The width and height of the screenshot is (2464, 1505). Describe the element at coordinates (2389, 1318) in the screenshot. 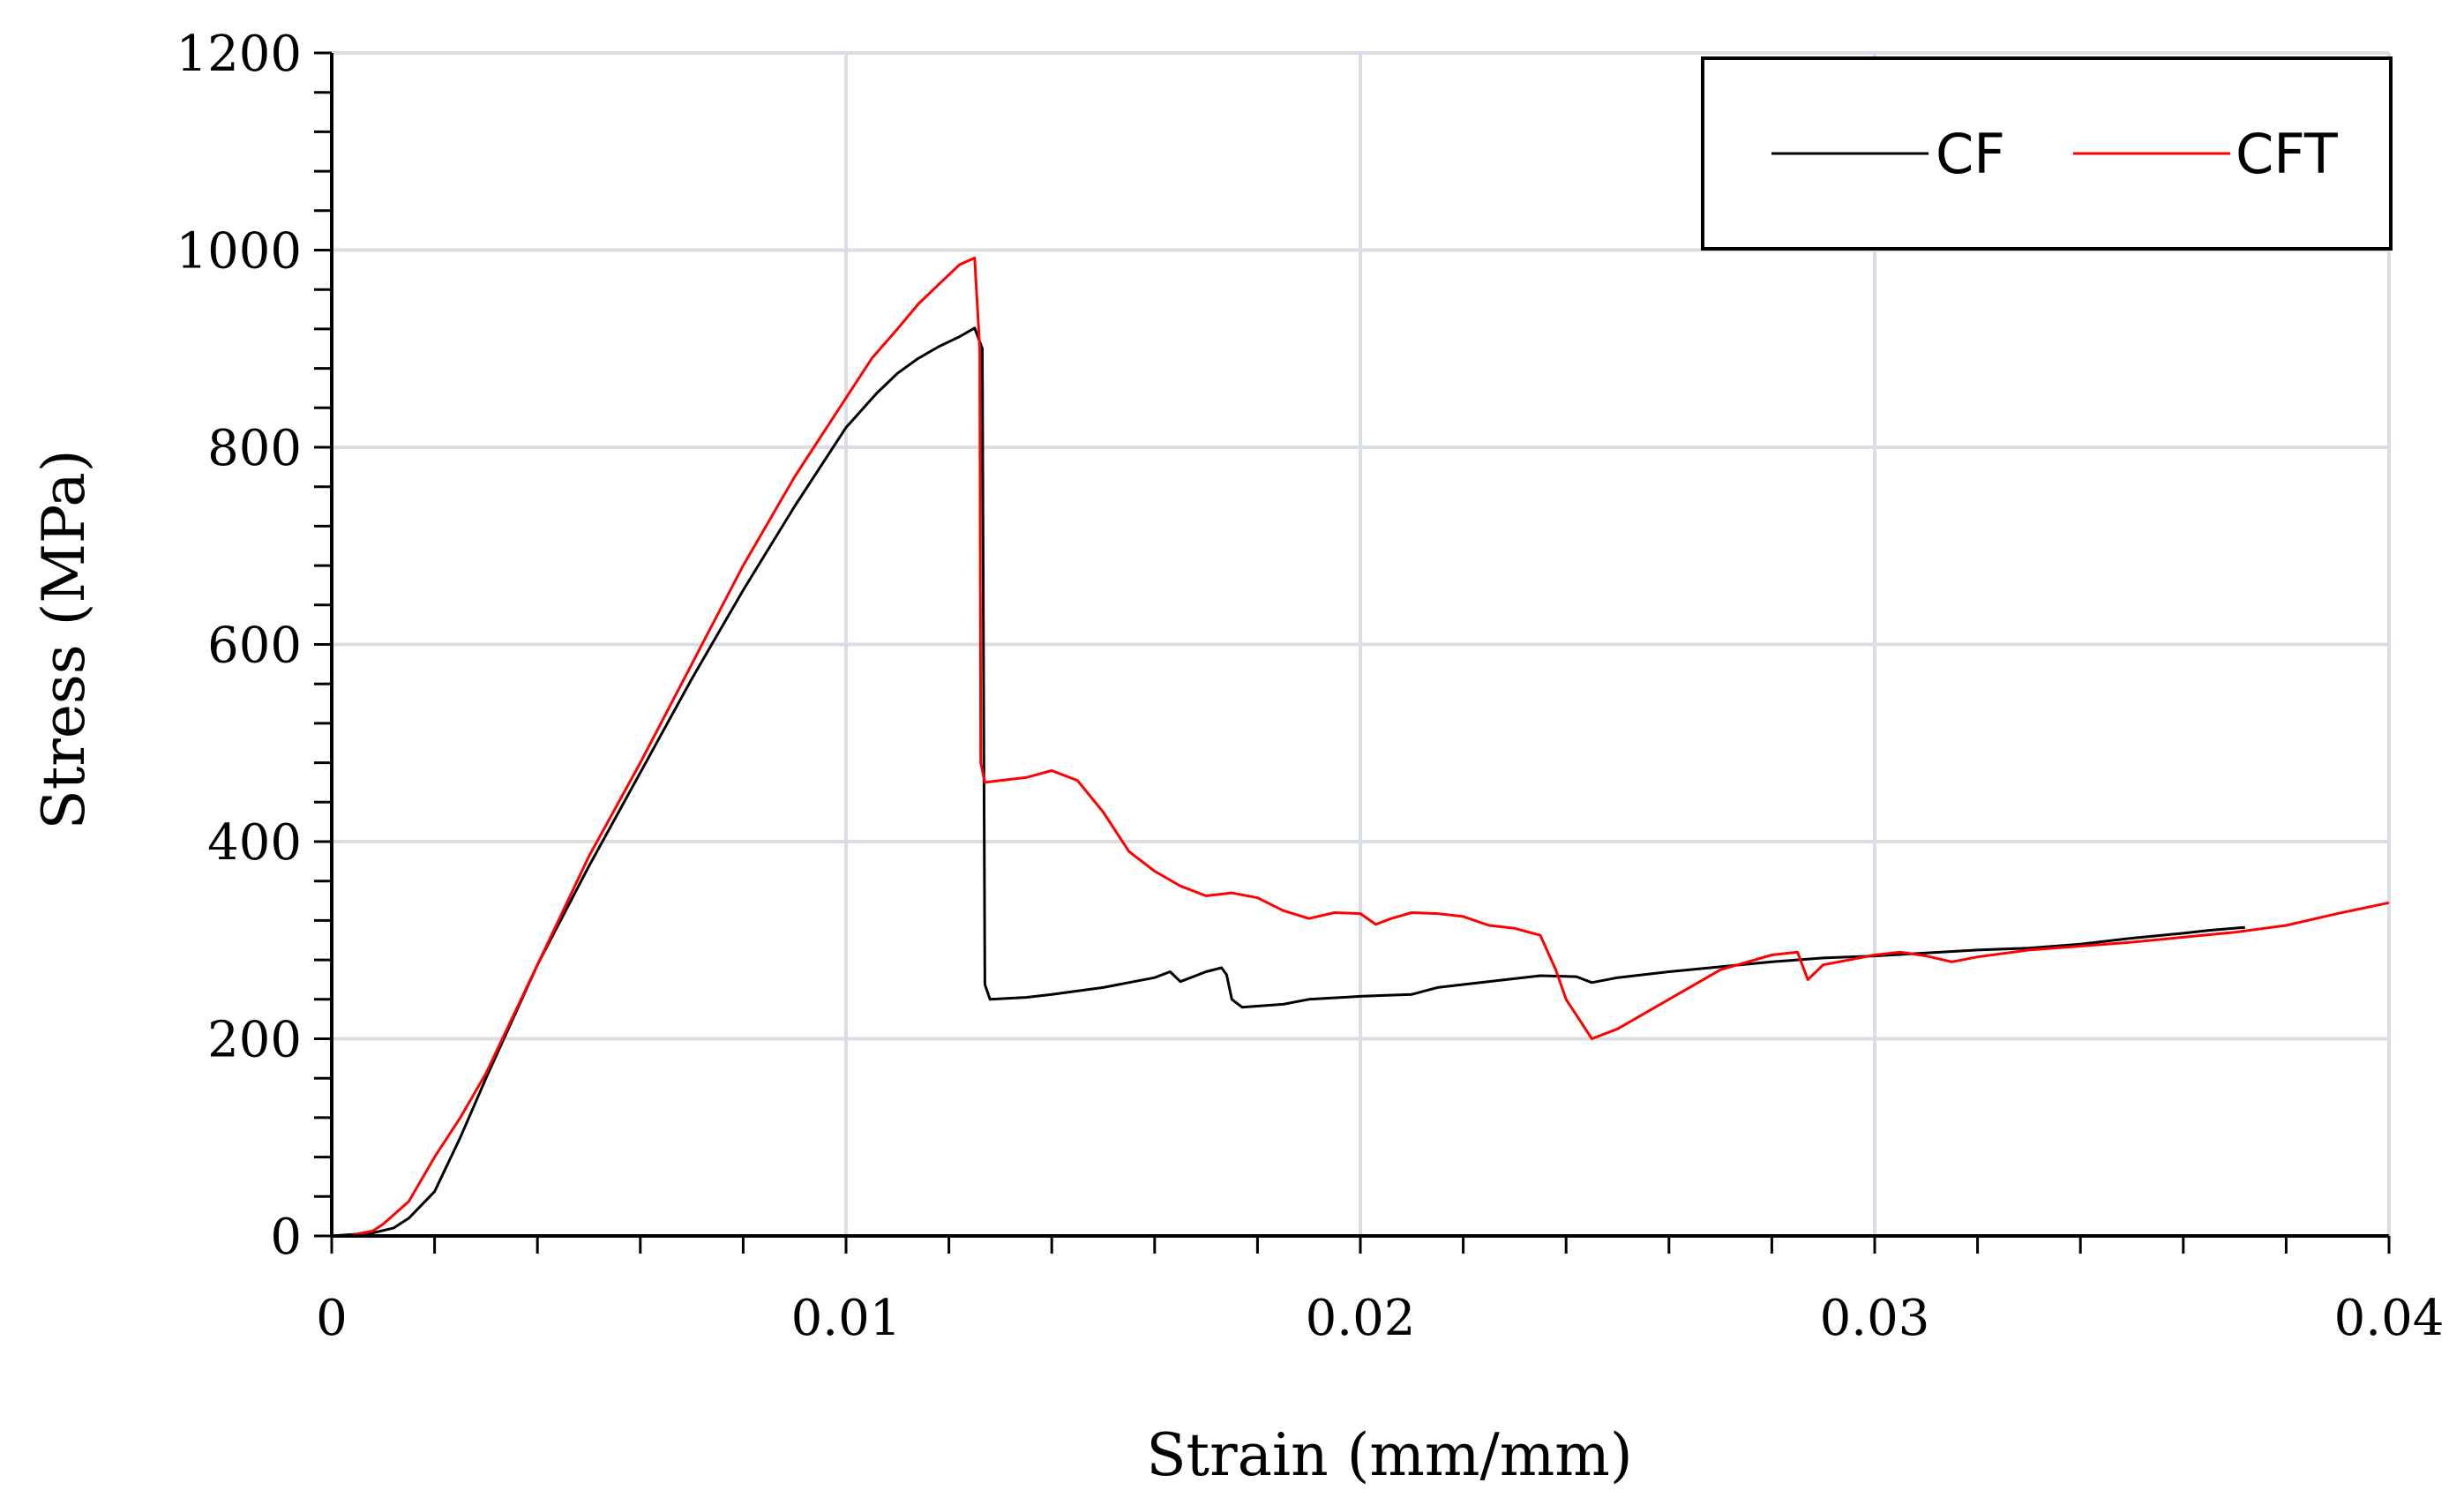

I see `x-tick-label: 0.04` at that location.